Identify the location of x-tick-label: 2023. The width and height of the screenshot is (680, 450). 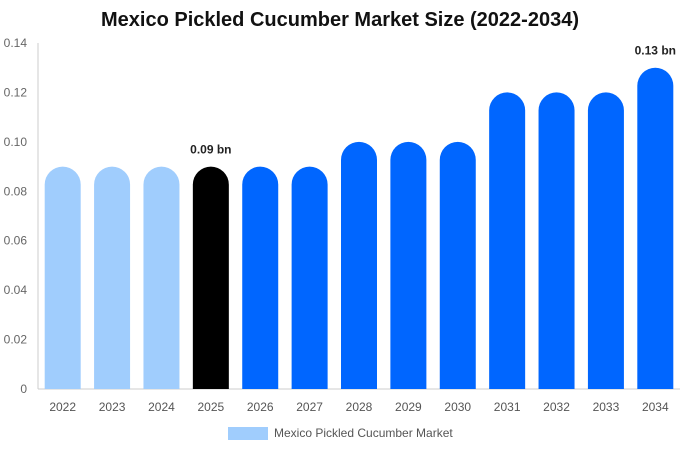
(112, 407).